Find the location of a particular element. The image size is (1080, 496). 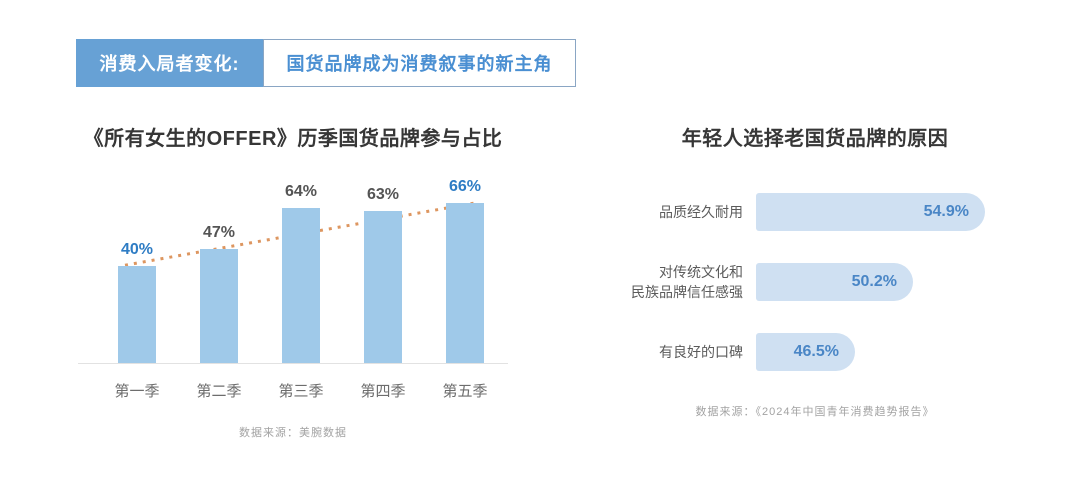

reason-category-label: 品质经久耐用 is located at coordinates (701, 211).